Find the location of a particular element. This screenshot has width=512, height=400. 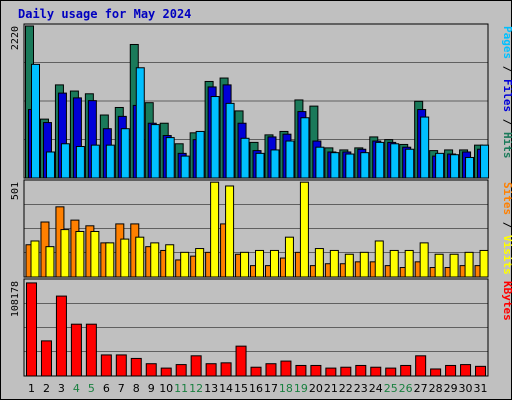

day-label: 22 is located at coordinates (346, 388).